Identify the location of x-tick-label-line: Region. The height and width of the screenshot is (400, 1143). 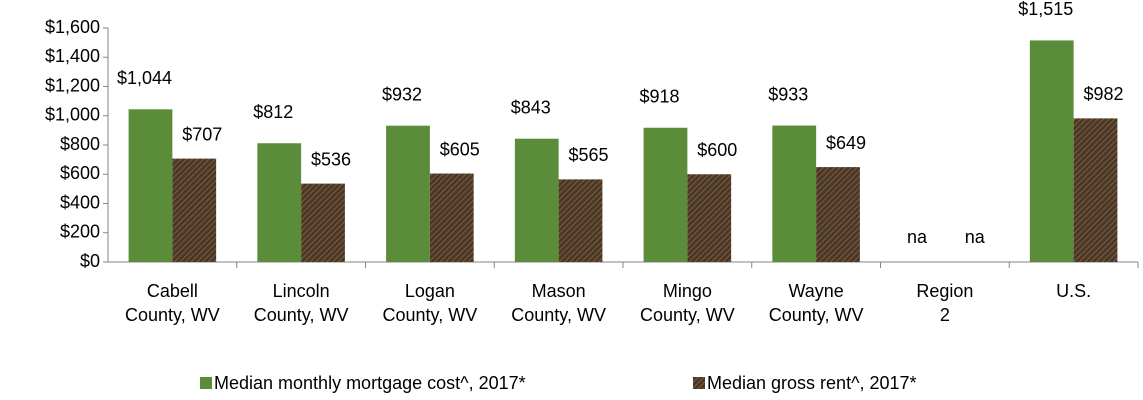
(944, 291).